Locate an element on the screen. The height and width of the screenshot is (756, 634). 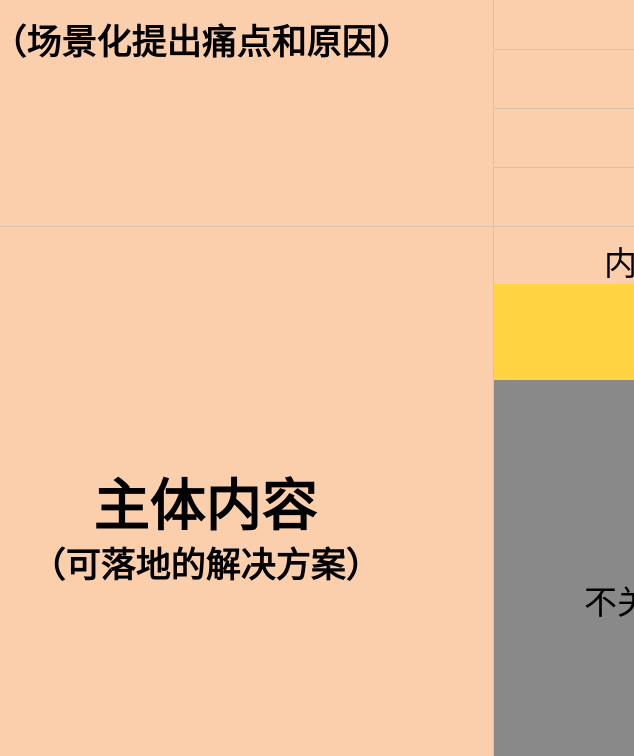
column-divider is located at coordinates (493, 378).